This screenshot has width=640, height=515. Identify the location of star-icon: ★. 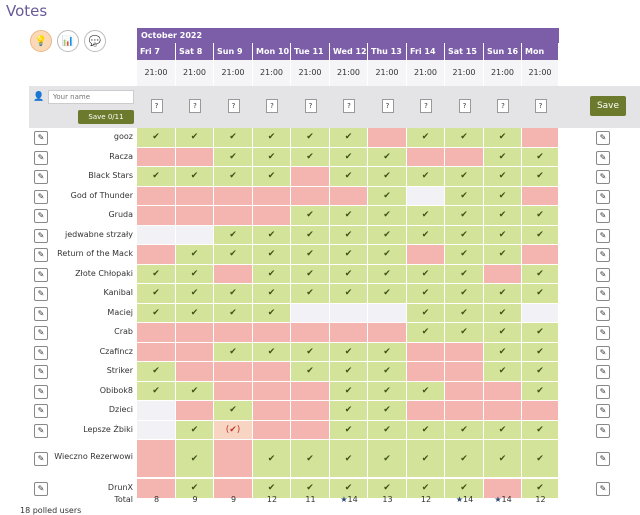
(498, 499).